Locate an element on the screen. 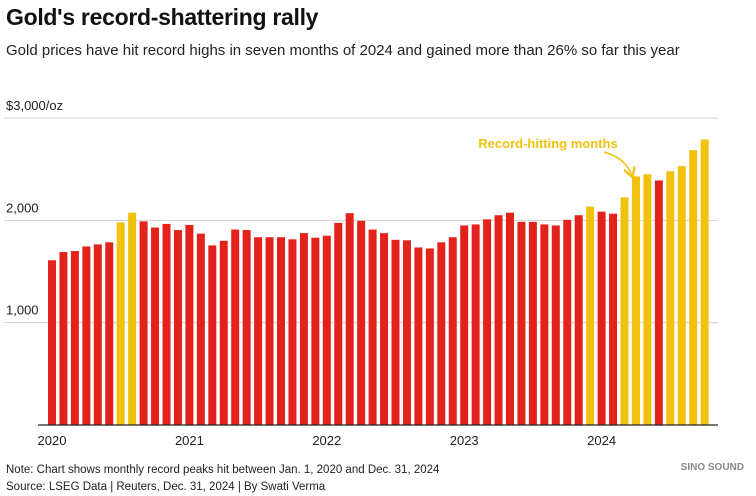 Image resolution: width=756 pixels, height=496 pixels. y-tick-label: 2,000 is located at coordinates (22, 207).